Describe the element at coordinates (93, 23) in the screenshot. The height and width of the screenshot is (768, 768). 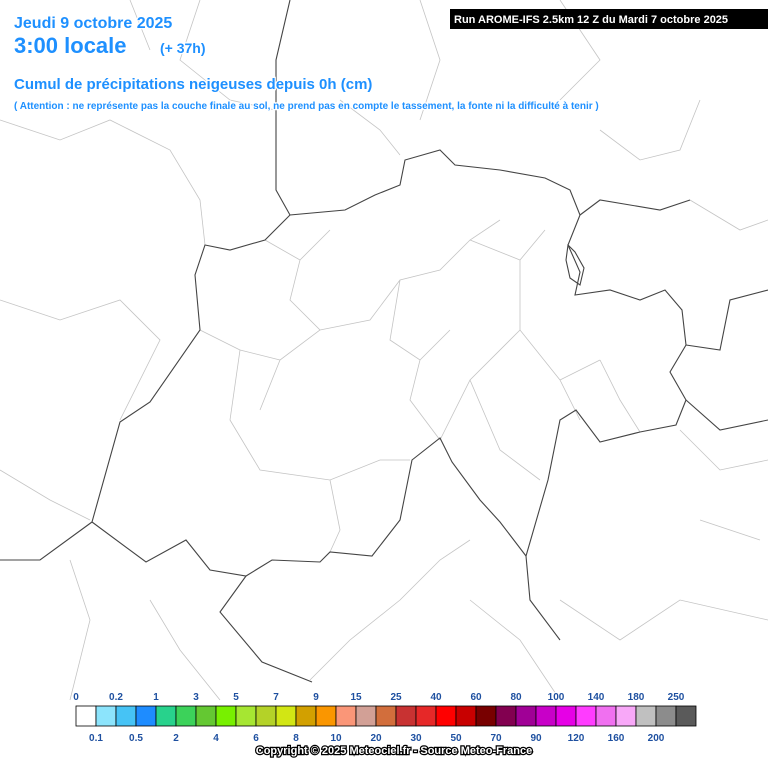
I see `forecast-date: Jeudi 9 octobre 2025` at that location.